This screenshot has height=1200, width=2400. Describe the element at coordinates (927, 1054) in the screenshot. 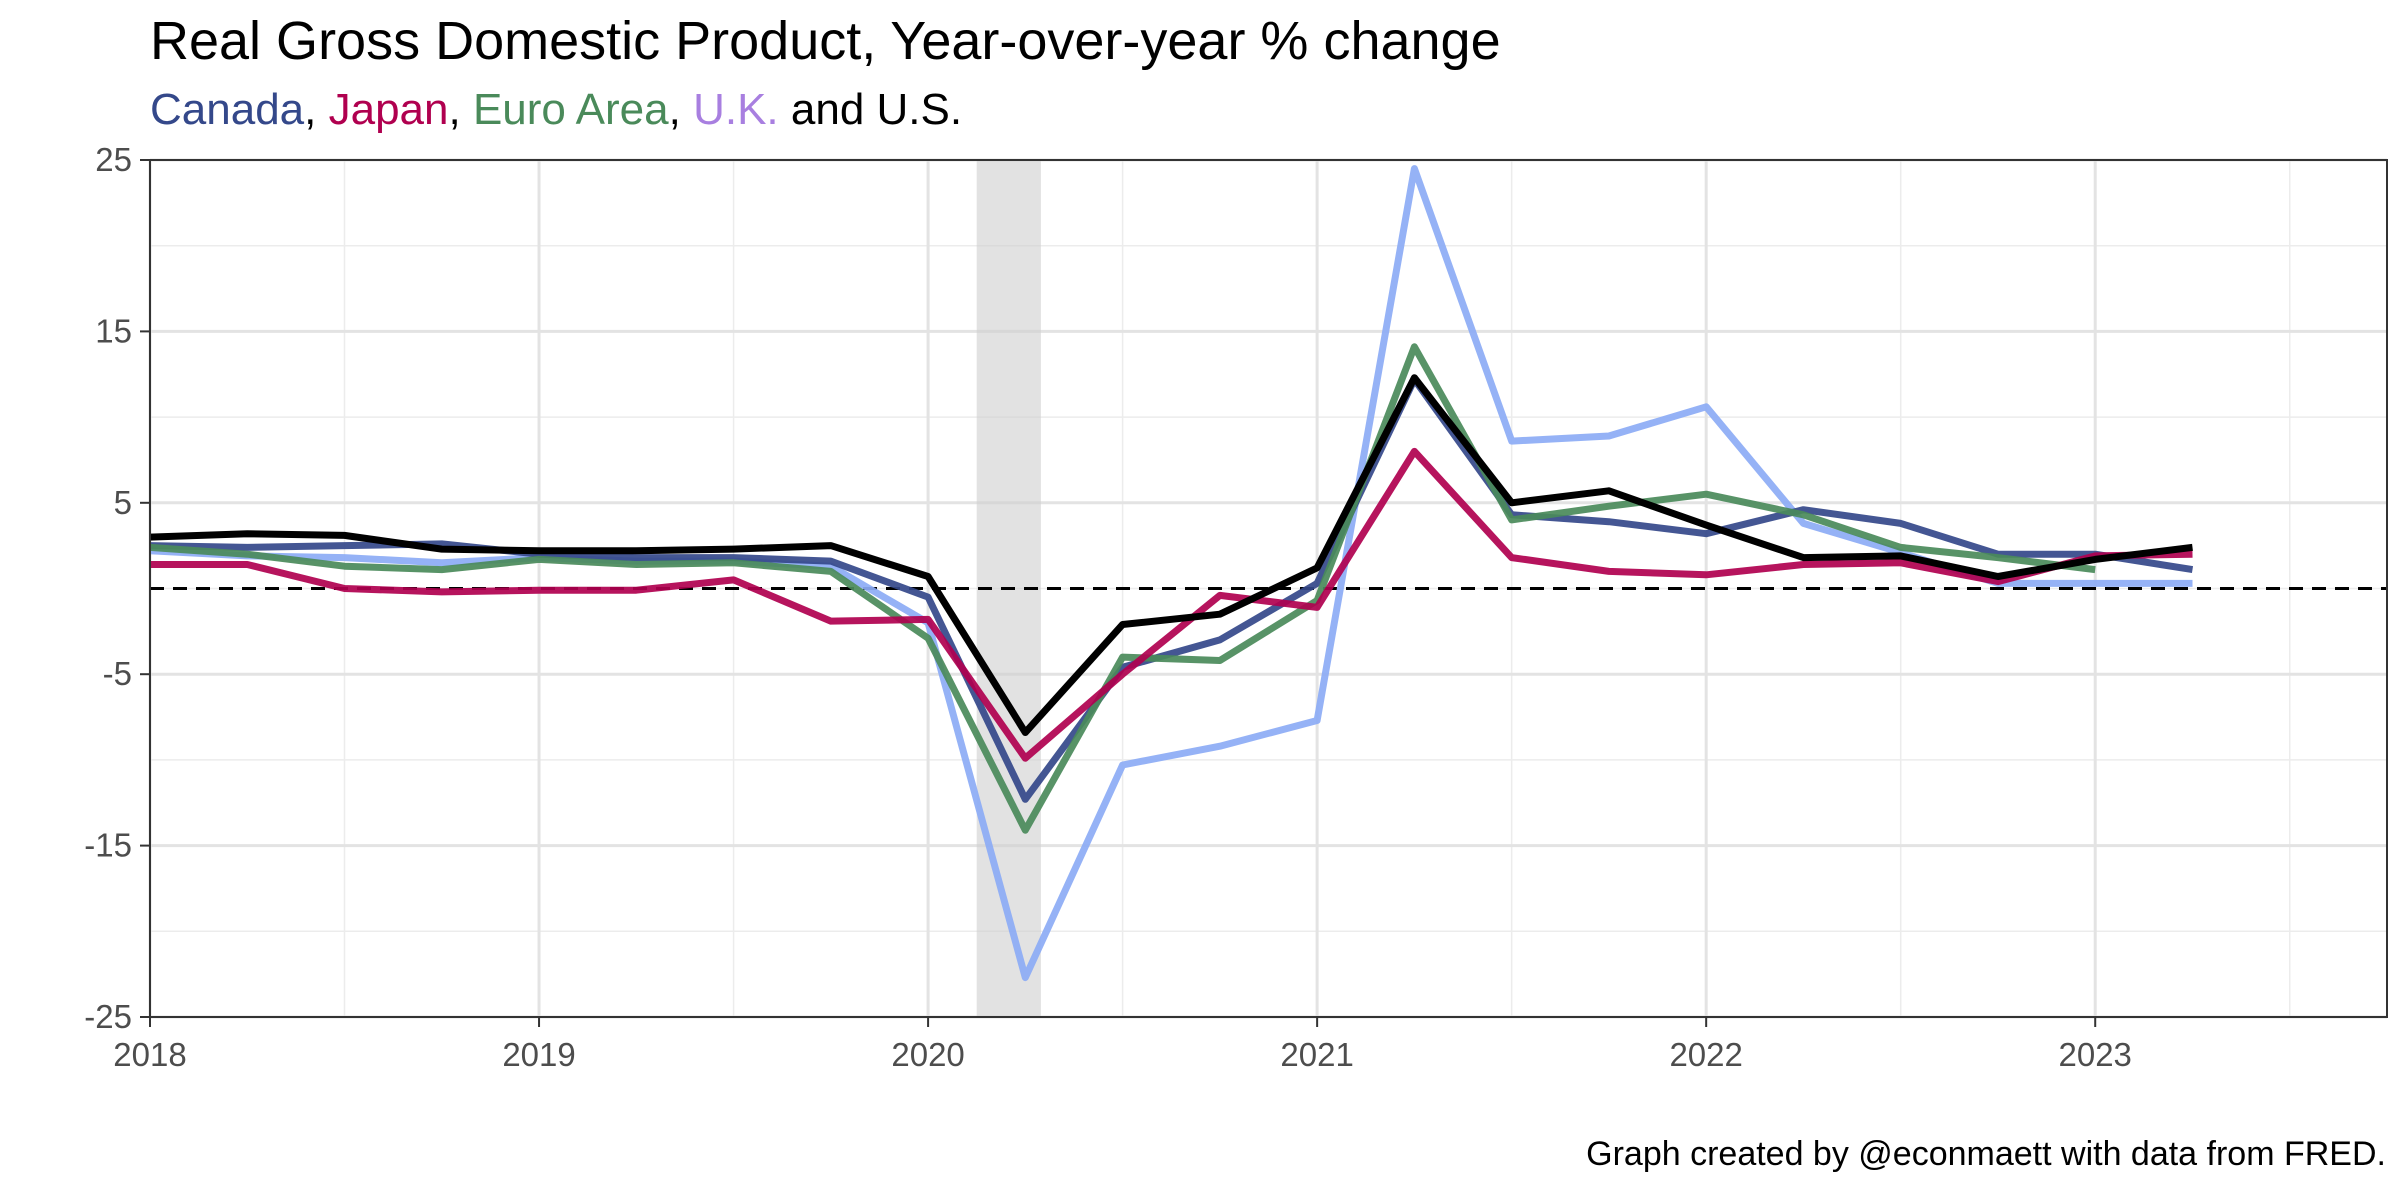

I see `x-tick-label: 2020` at that location.